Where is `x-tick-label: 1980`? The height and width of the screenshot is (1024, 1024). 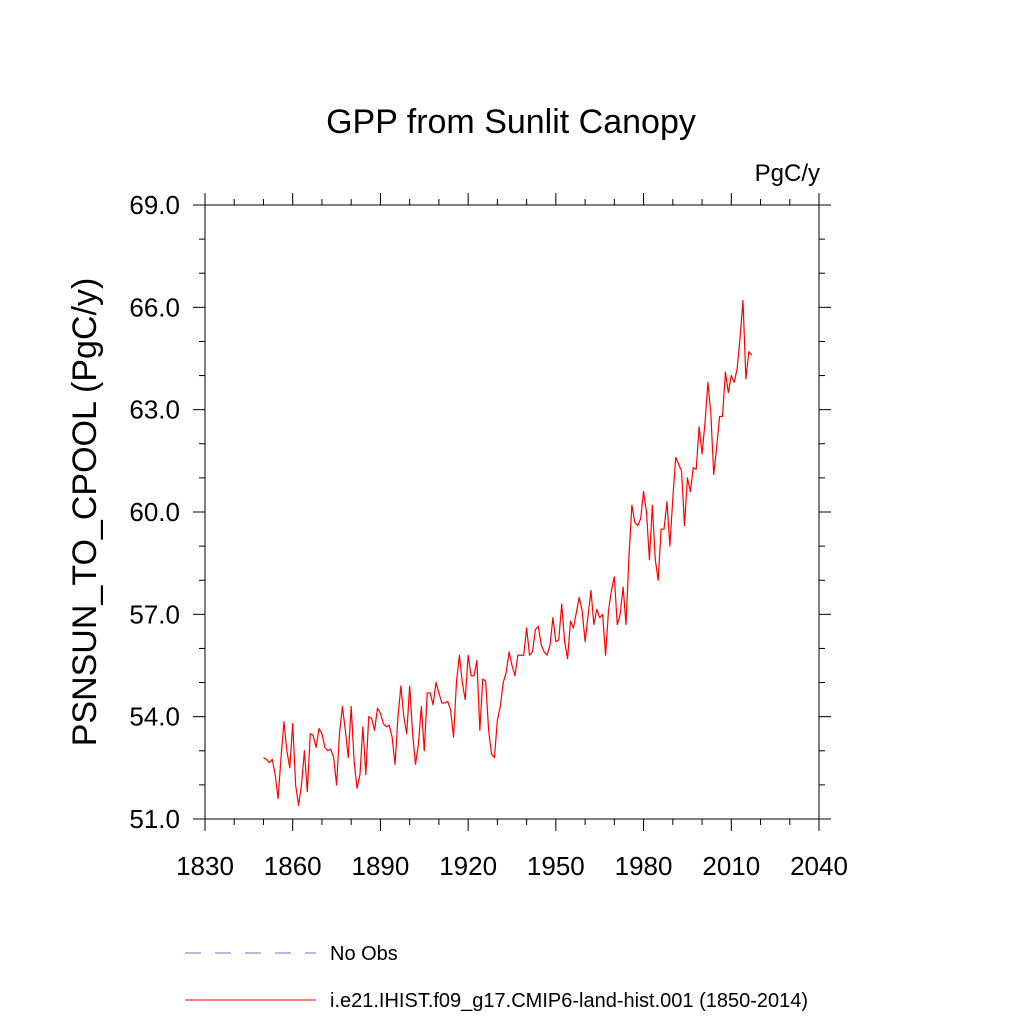
x-tick-label: 1980 is located at coordinates (644, 866).